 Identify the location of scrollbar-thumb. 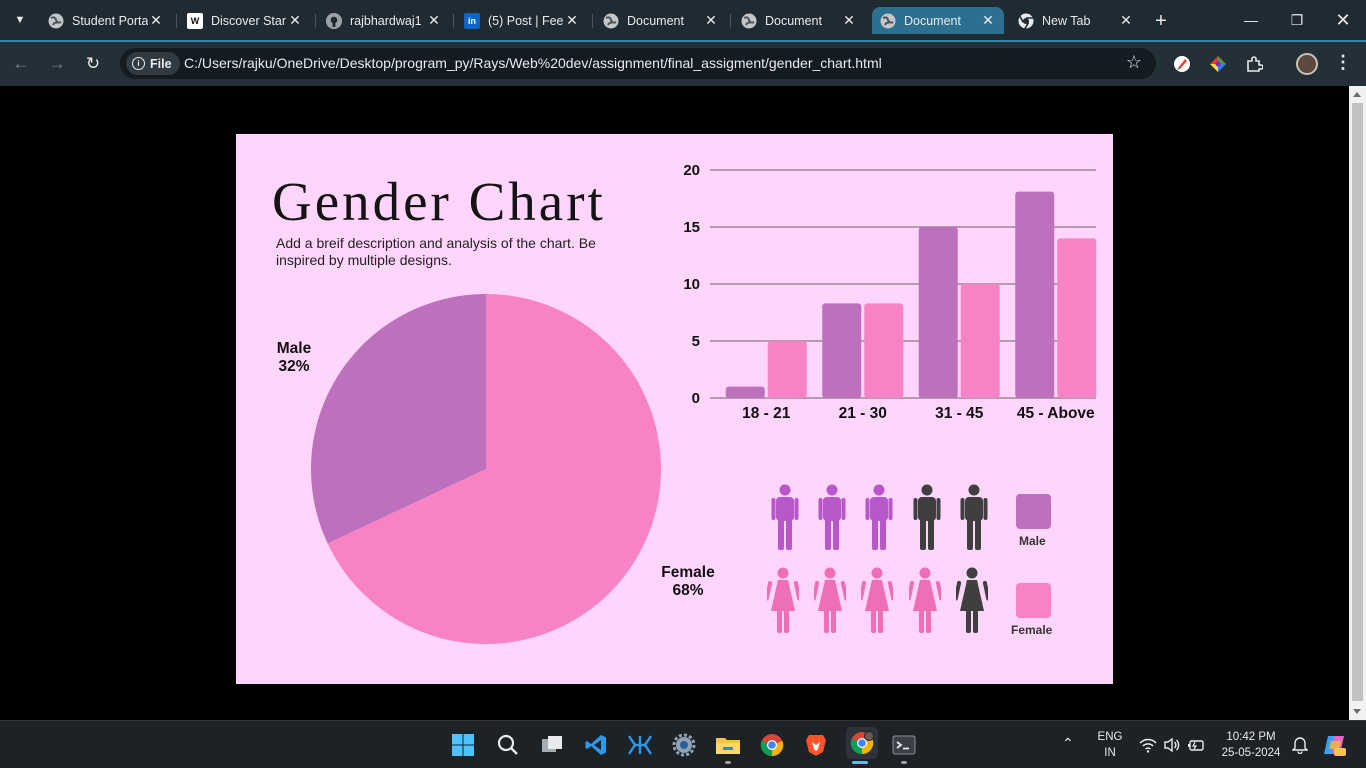
(1357, 402).